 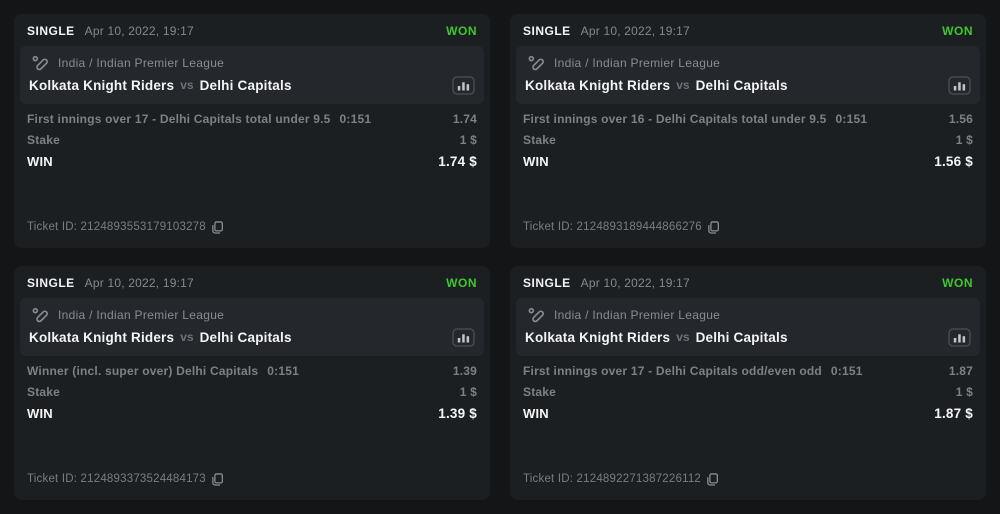 I want to click on stake-row: Stake 1 $, so click(x=748, y=391).